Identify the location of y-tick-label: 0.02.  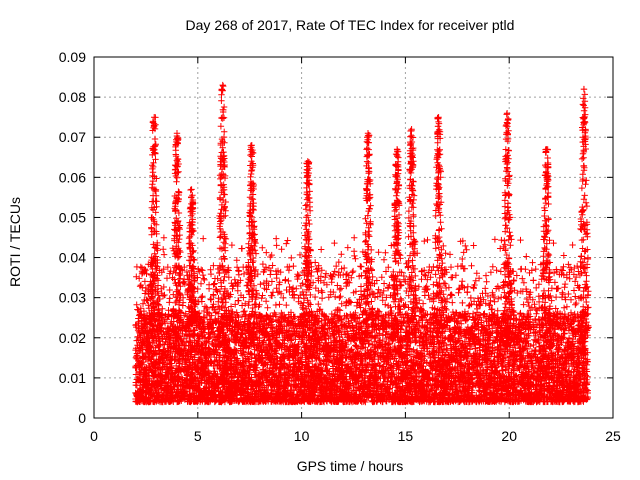
(72, 338).